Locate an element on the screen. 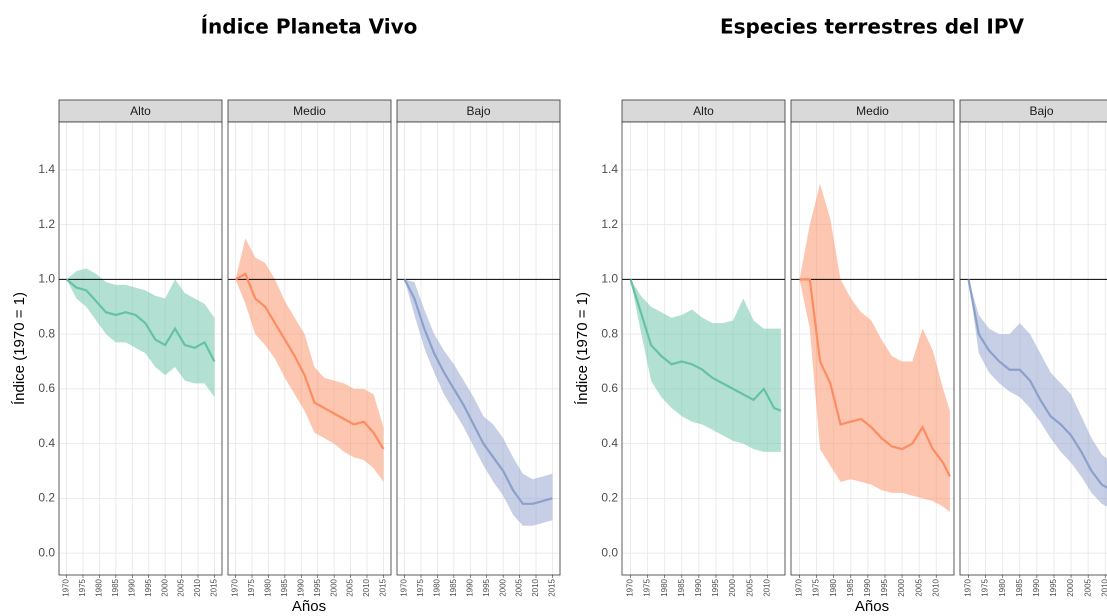 Image resolution: width=1107 pixels, height=616 pixels. facet-label: Bajo is located at coordinates (478, 111).